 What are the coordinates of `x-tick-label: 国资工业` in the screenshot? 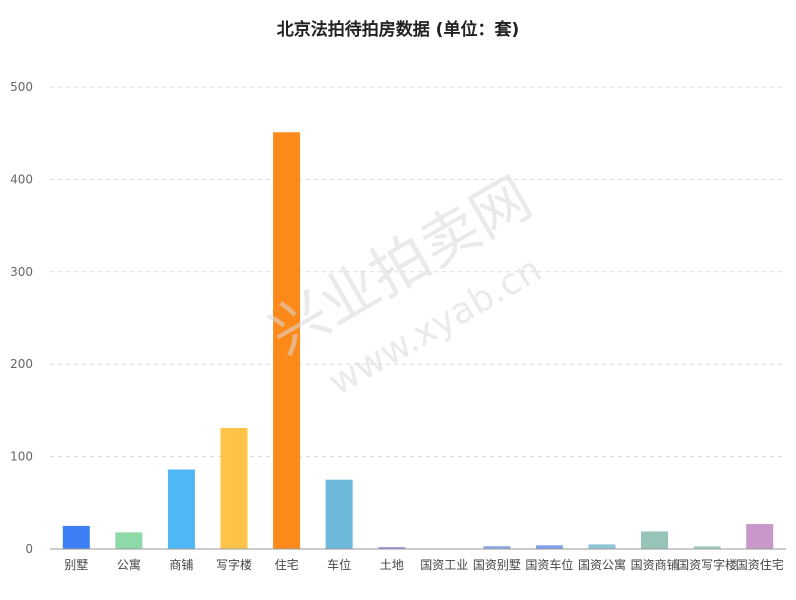 It's located at (444, 565).